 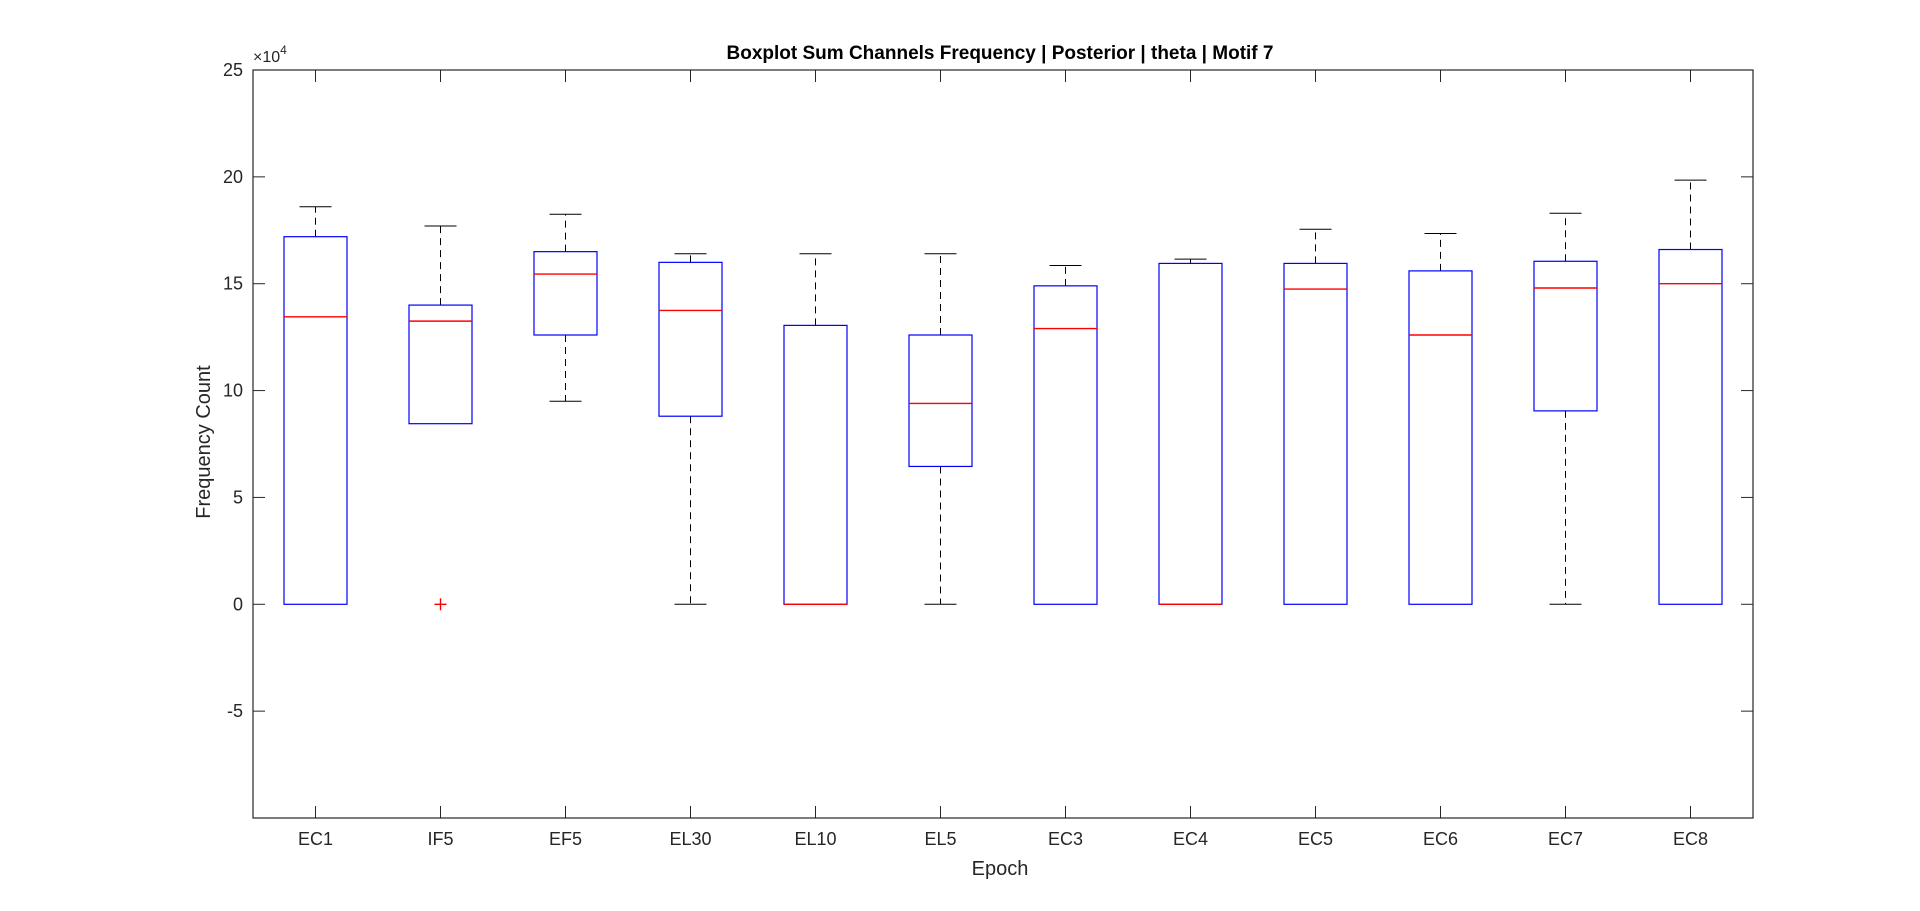 I want to click on x-tick-label: EC1, so click(x=315, y=839).